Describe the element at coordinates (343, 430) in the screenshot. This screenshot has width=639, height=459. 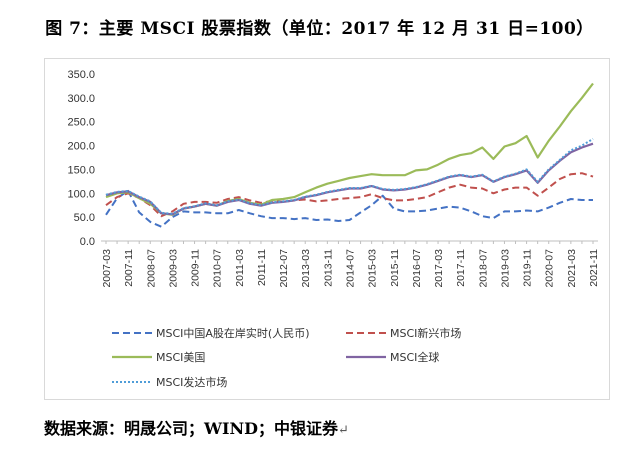
I see `paragraph-mark-icon: ↵` at that location.